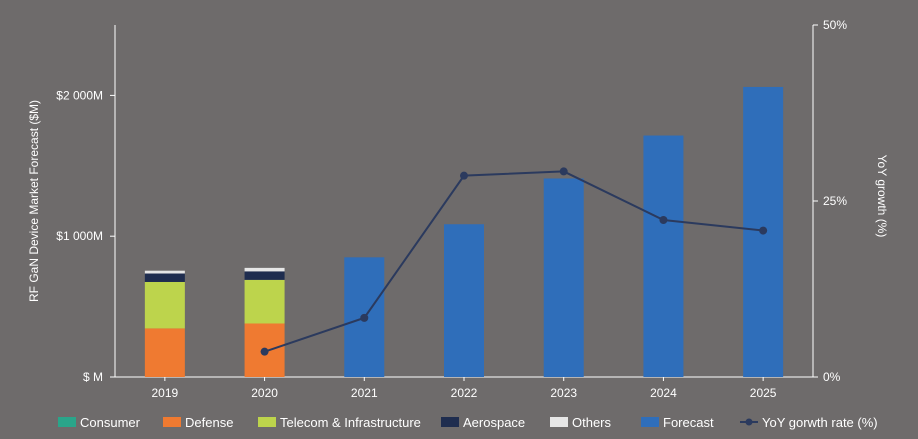  What do you see at coordinates (835, 201) in the screenshot?
I see `y2-tick-label: 25%` at bounding box center [835, 201].